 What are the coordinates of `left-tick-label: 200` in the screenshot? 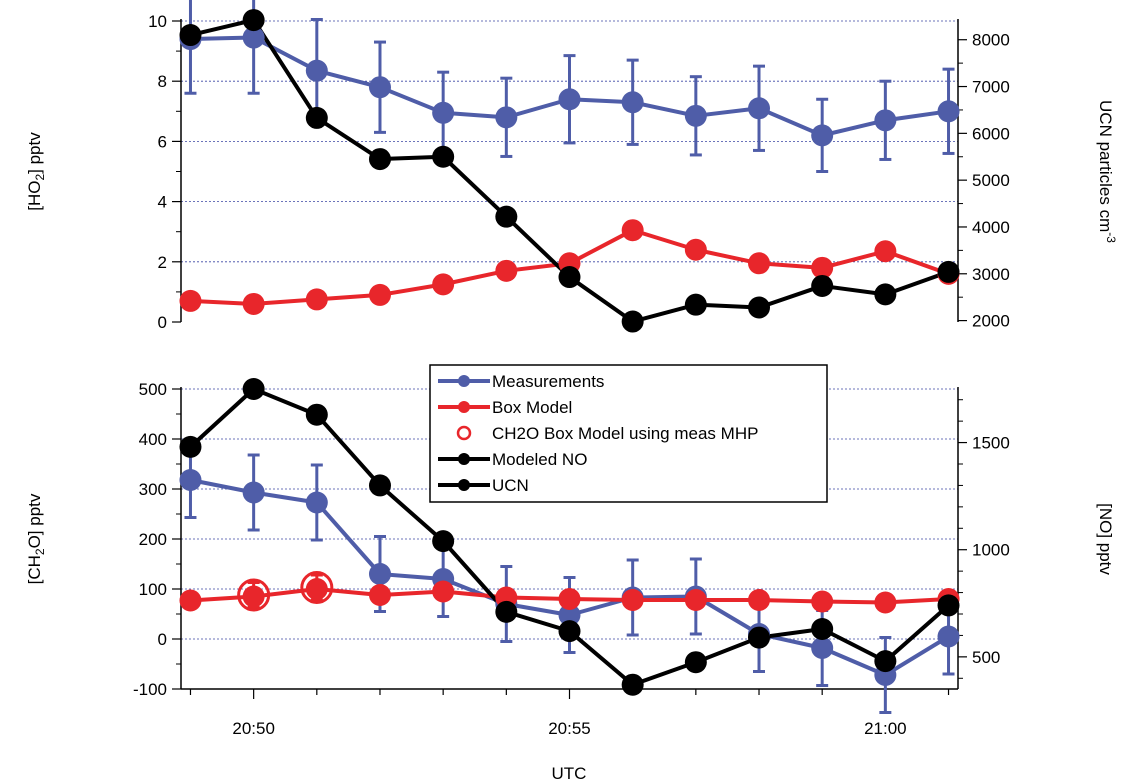 It's located at (153, 539).